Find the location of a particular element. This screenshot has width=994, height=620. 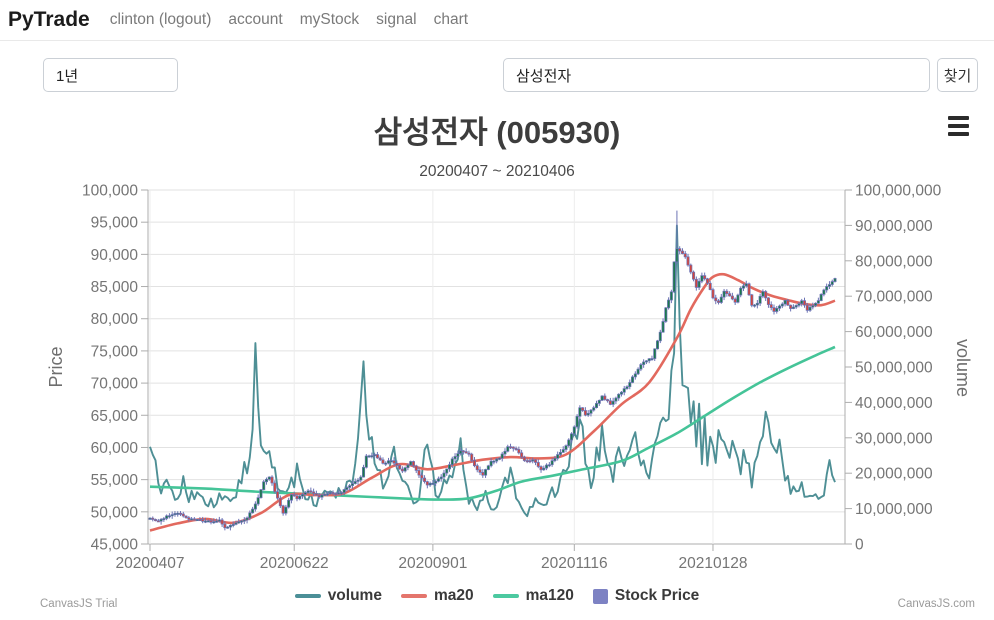

ma120-line-swatch is located at coordinates (505, 596).